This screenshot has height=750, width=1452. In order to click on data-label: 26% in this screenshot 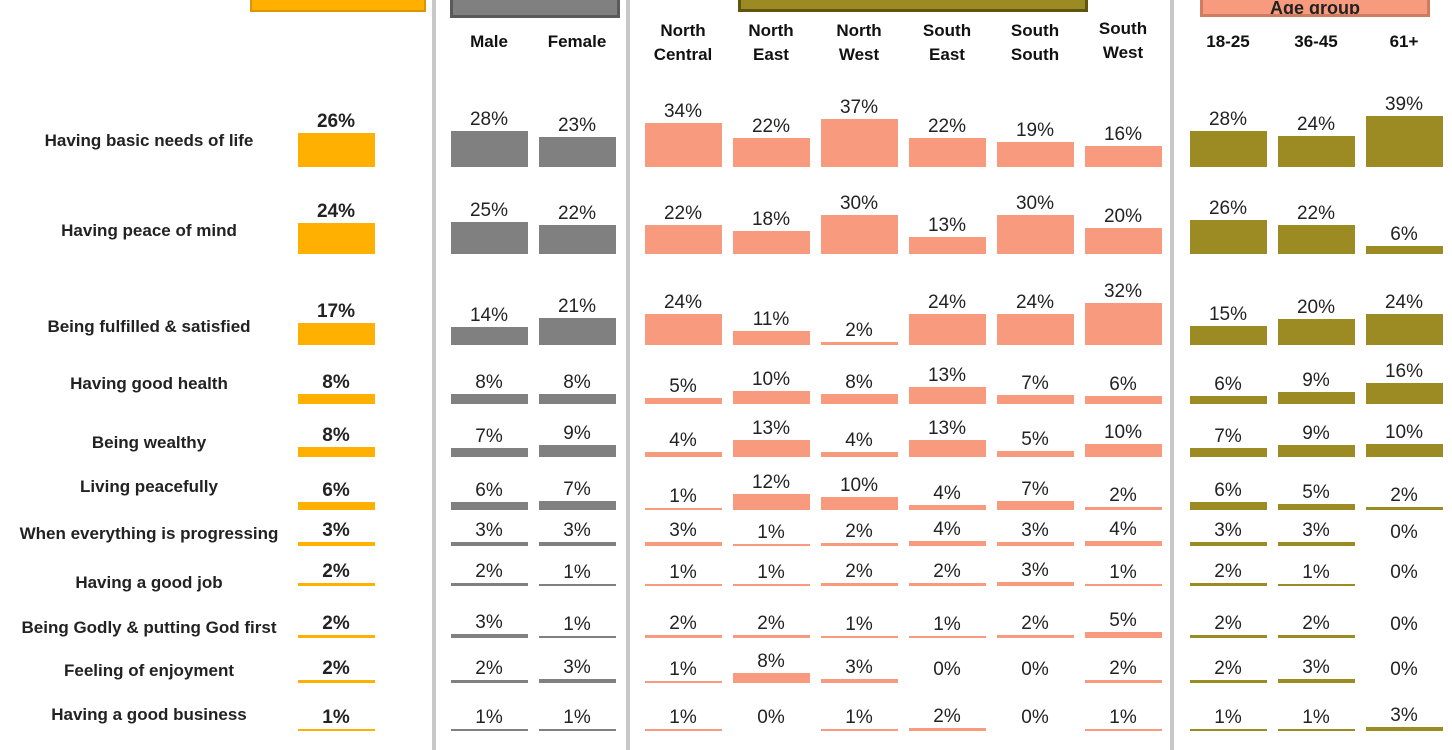, I will do `click(336, 122)`.